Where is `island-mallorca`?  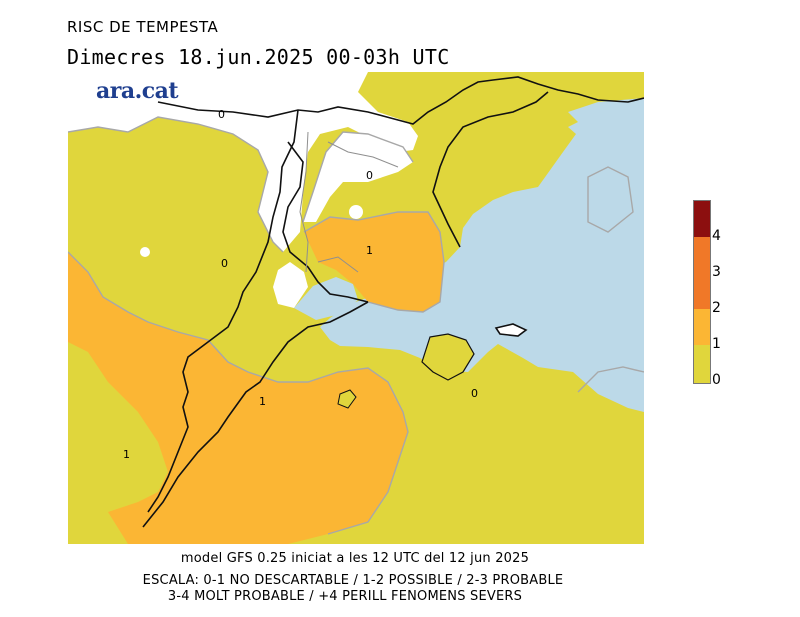 island-mallorca is located at coordinates (448, 357).